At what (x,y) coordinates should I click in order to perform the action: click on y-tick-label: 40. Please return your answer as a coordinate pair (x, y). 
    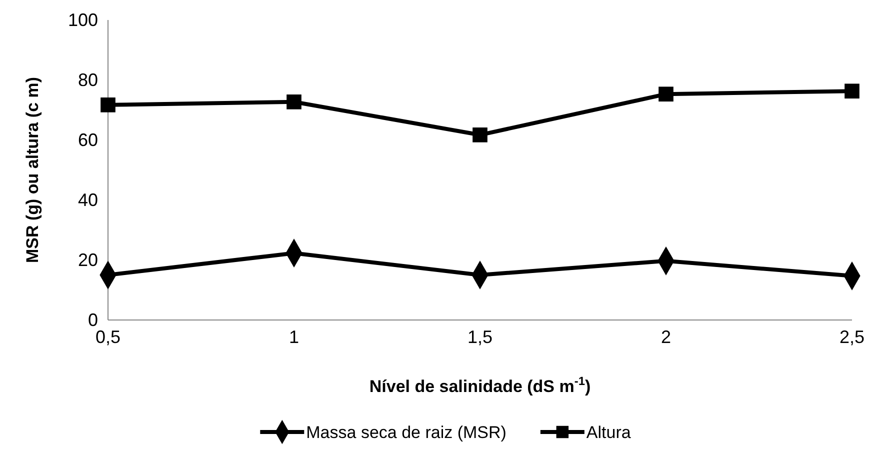
    Looking at the image, I should click on (88, 200).